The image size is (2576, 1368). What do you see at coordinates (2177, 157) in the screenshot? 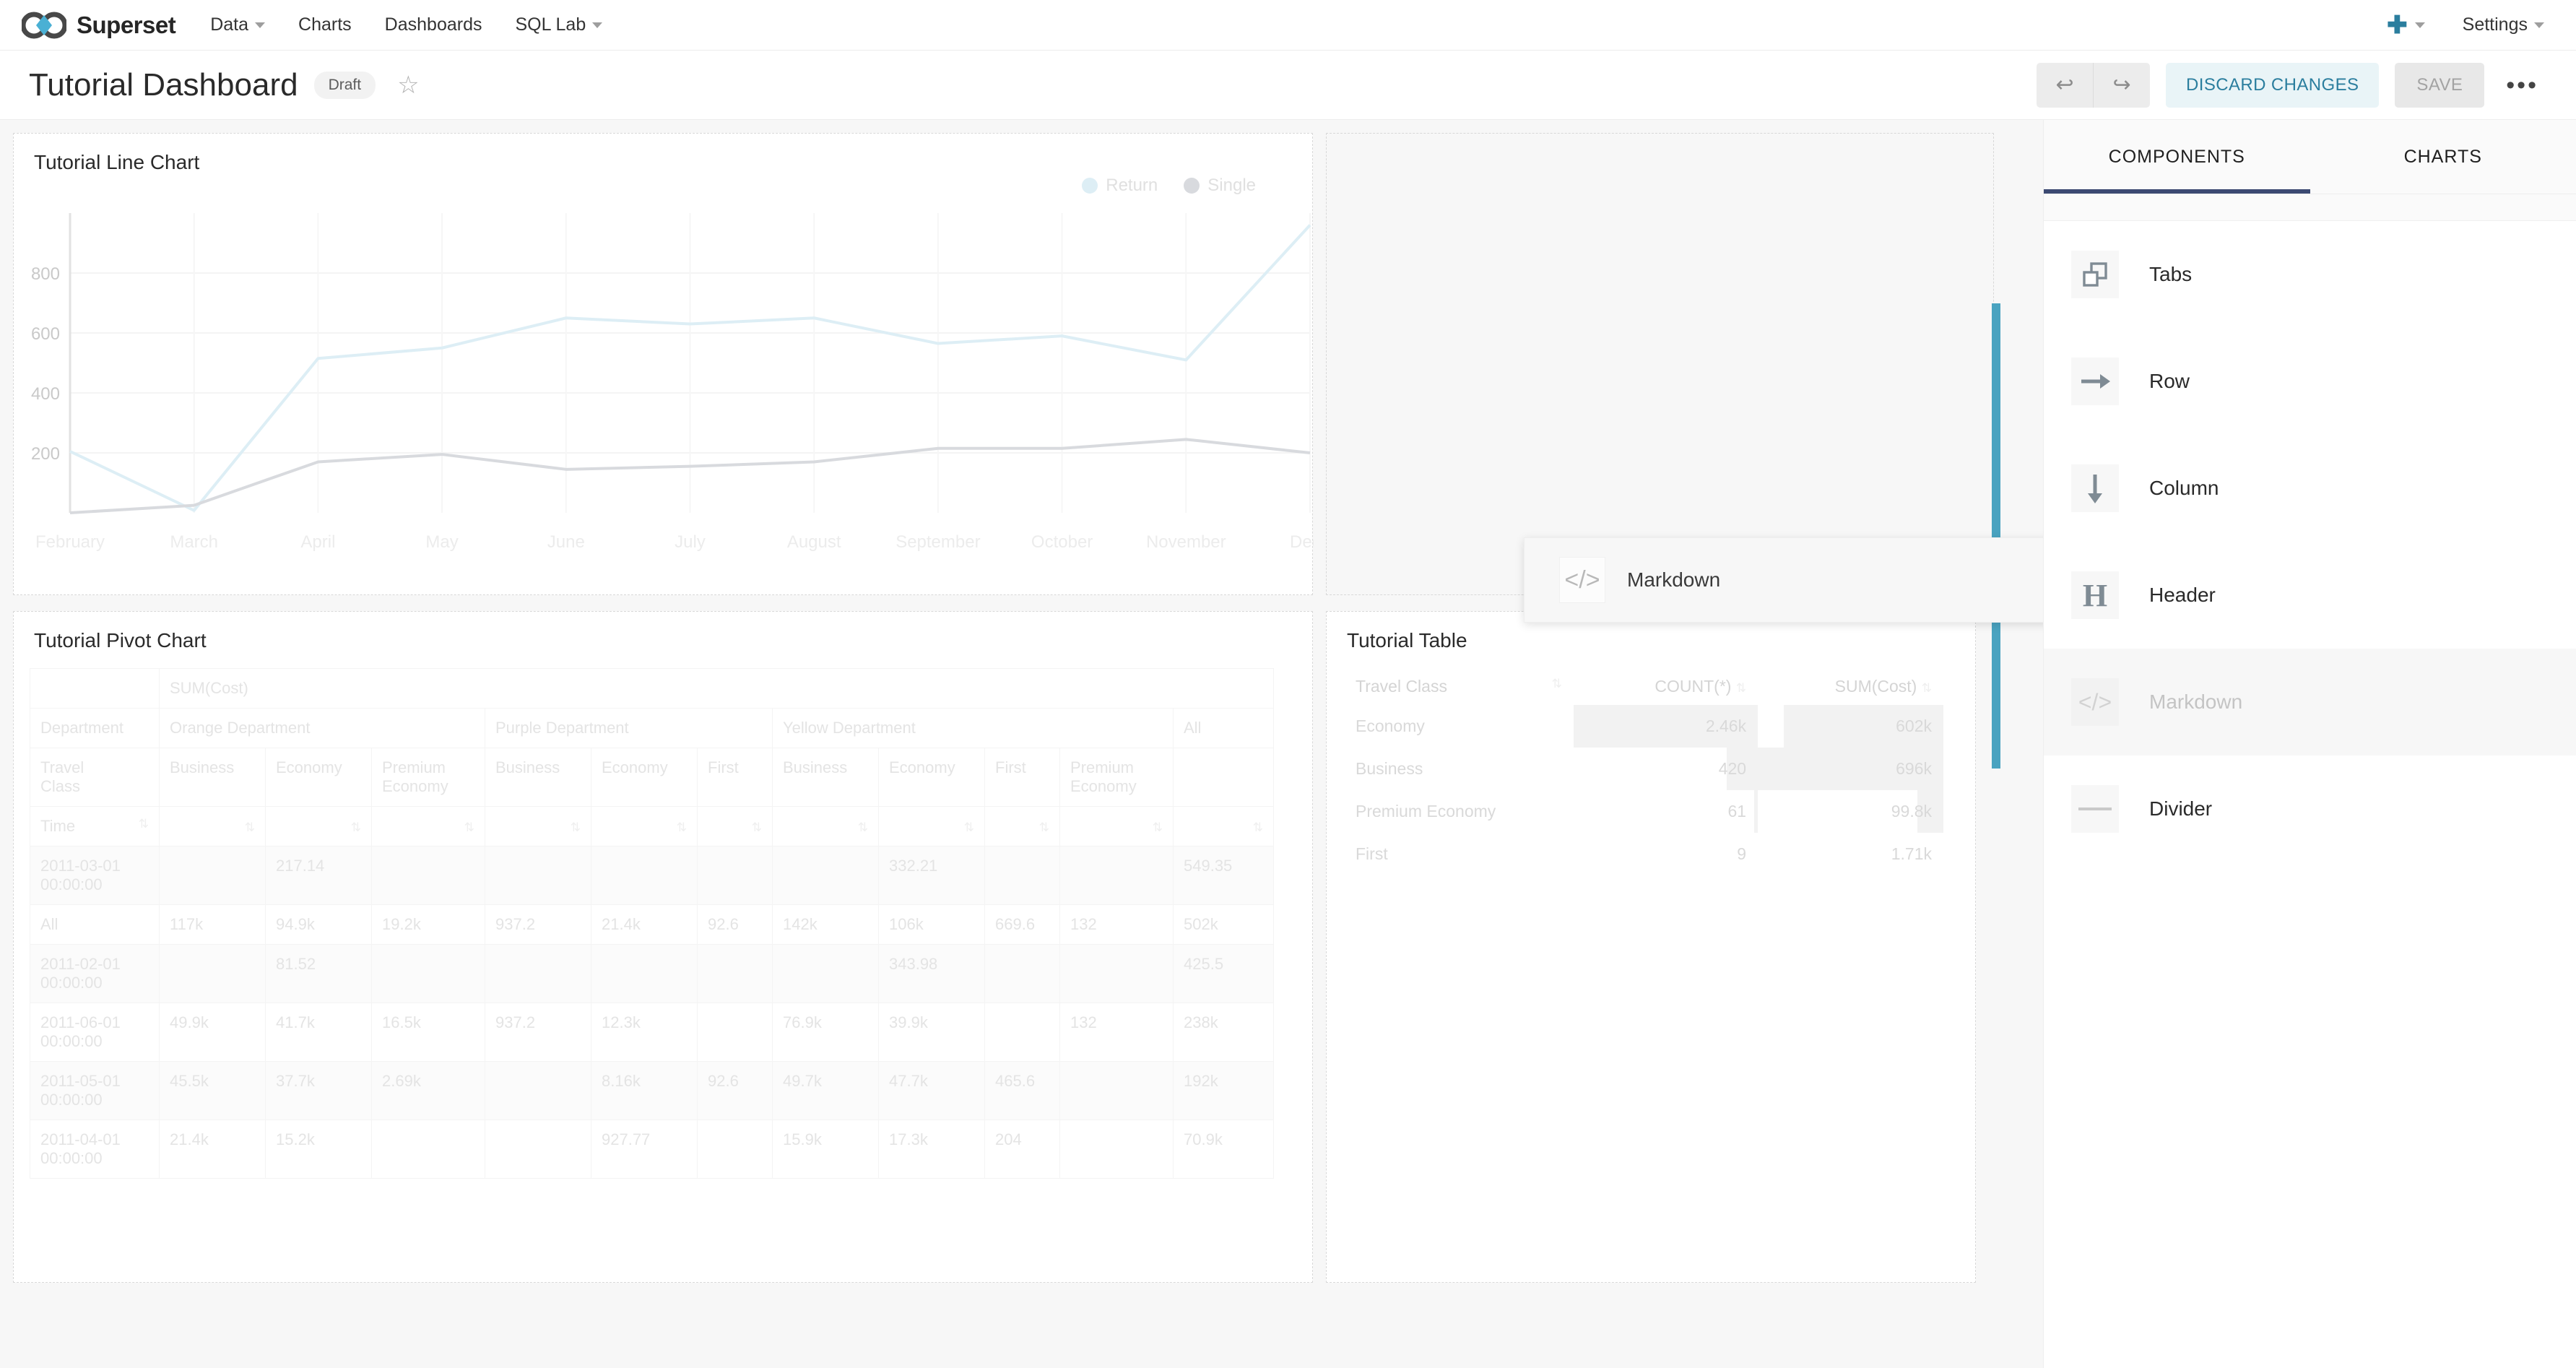
I see `tab-components: COMPONENTS` at bounding box center [2177, 157].